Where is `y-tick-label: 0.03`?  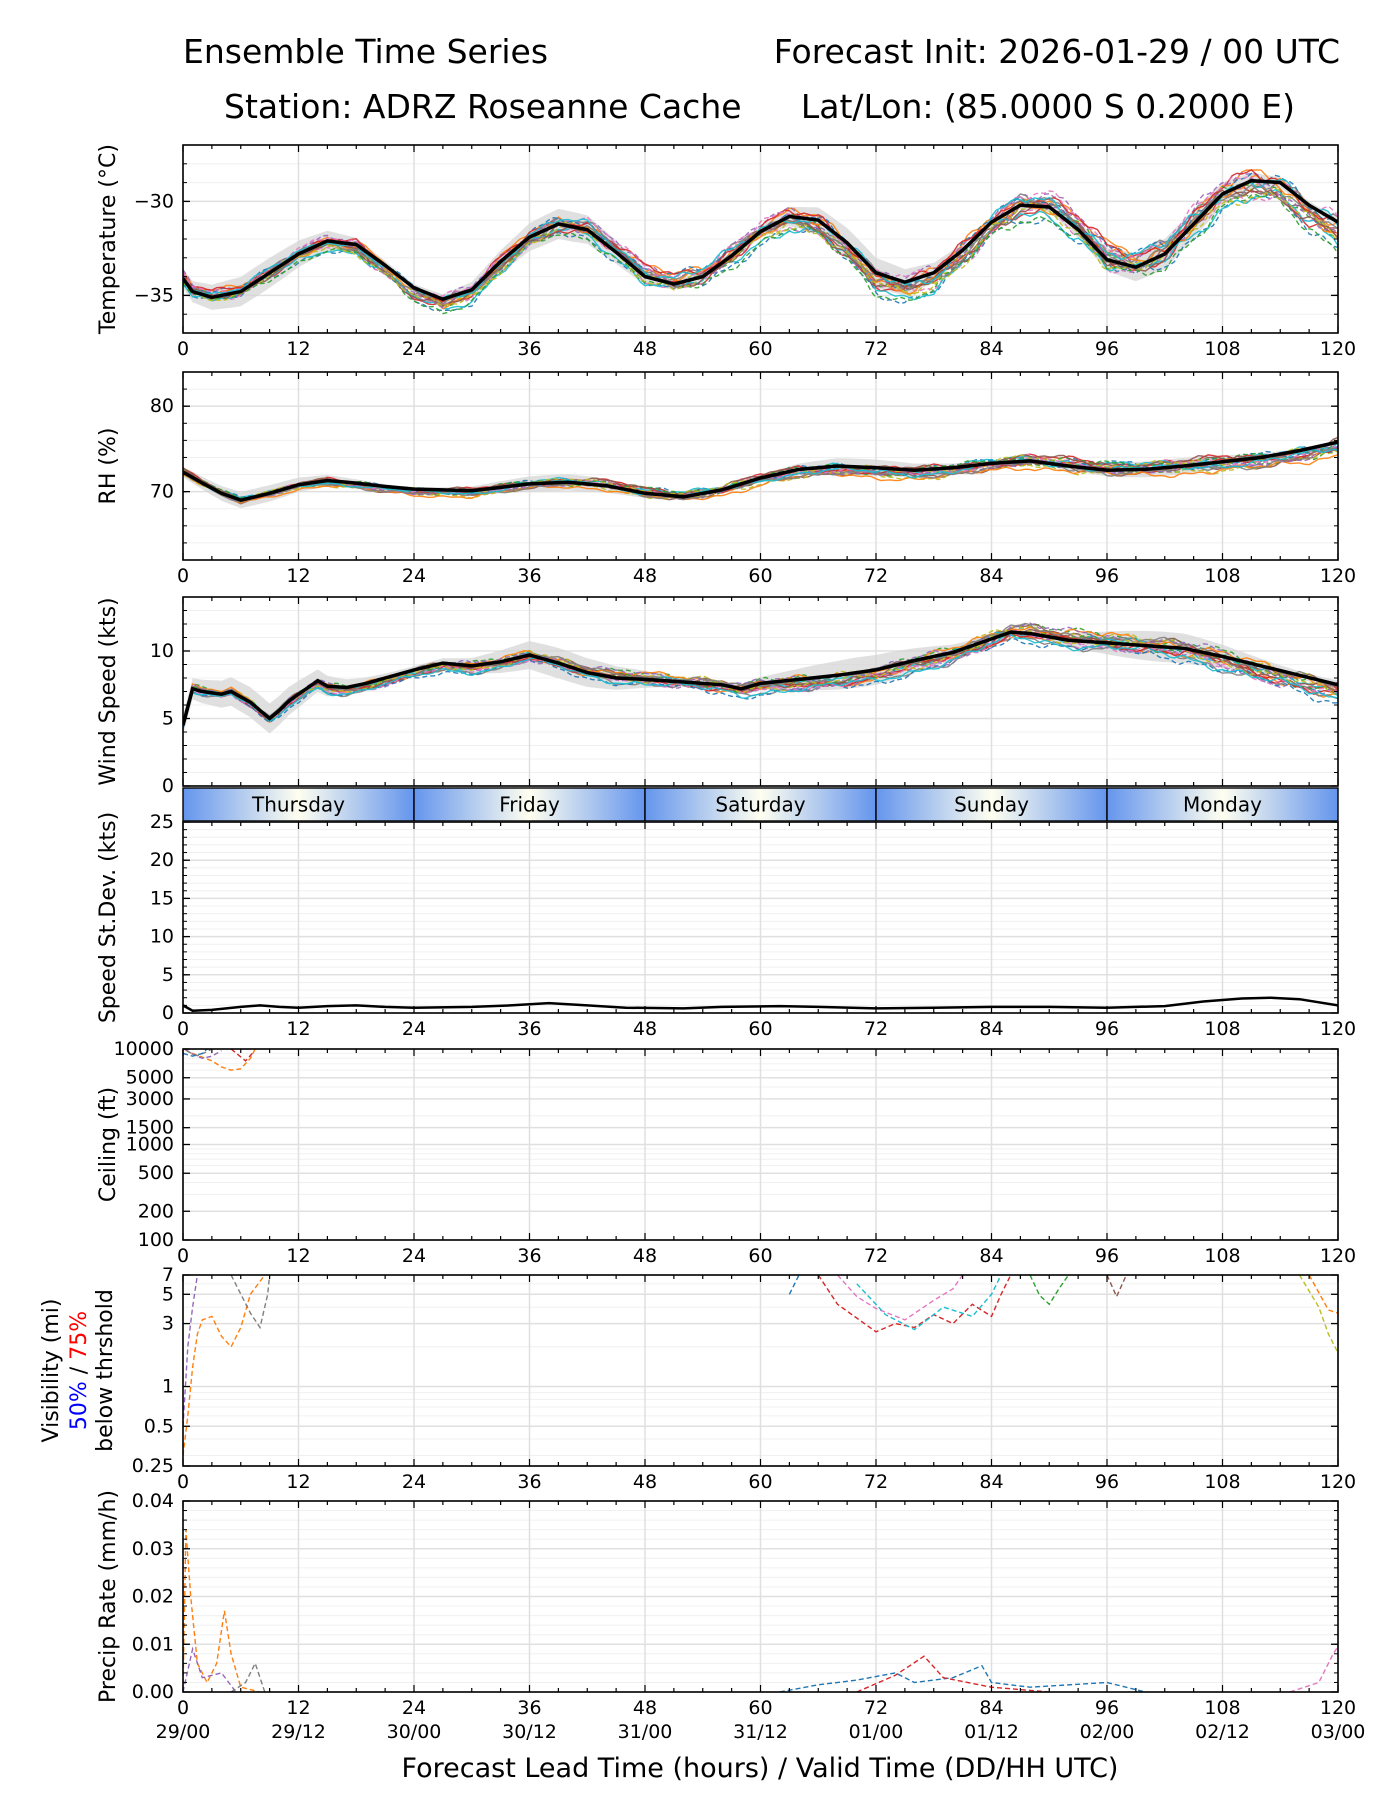
y-tick-label: 0.03 is located at coordinates (153, 1549).